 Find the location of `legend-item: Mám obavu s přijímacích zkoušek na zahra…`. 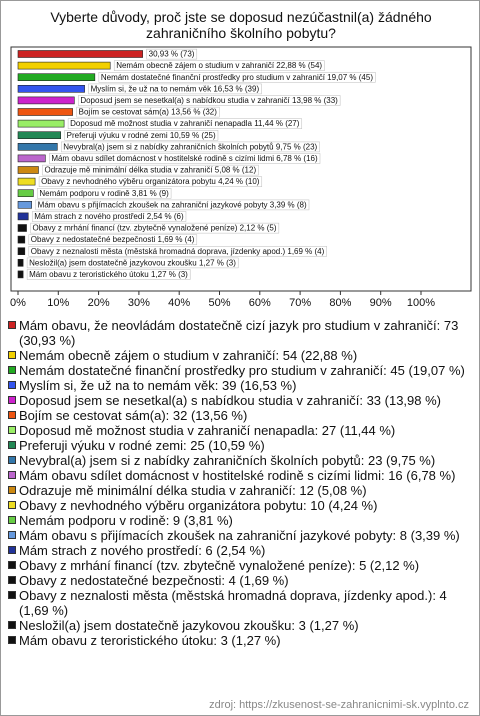

legend-item: Mám obavu s přijímacích zkoušek na zahra… is located at coordinates (240, 535).